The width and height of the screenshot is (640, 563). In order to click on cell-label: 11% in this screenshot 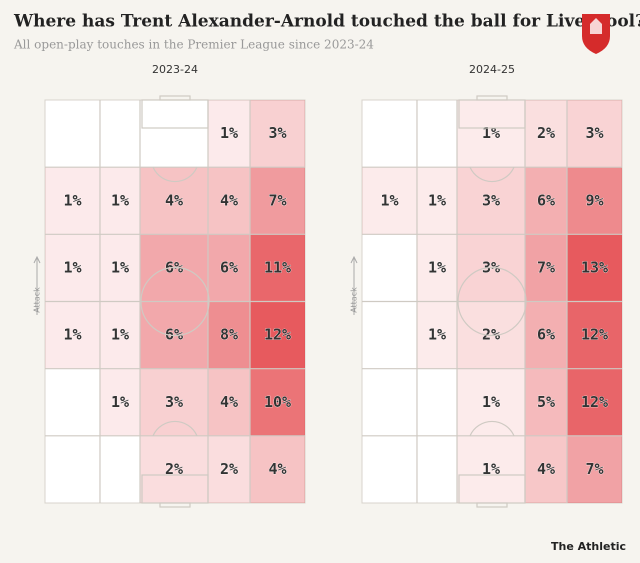, I will do `click(277, 267)`.